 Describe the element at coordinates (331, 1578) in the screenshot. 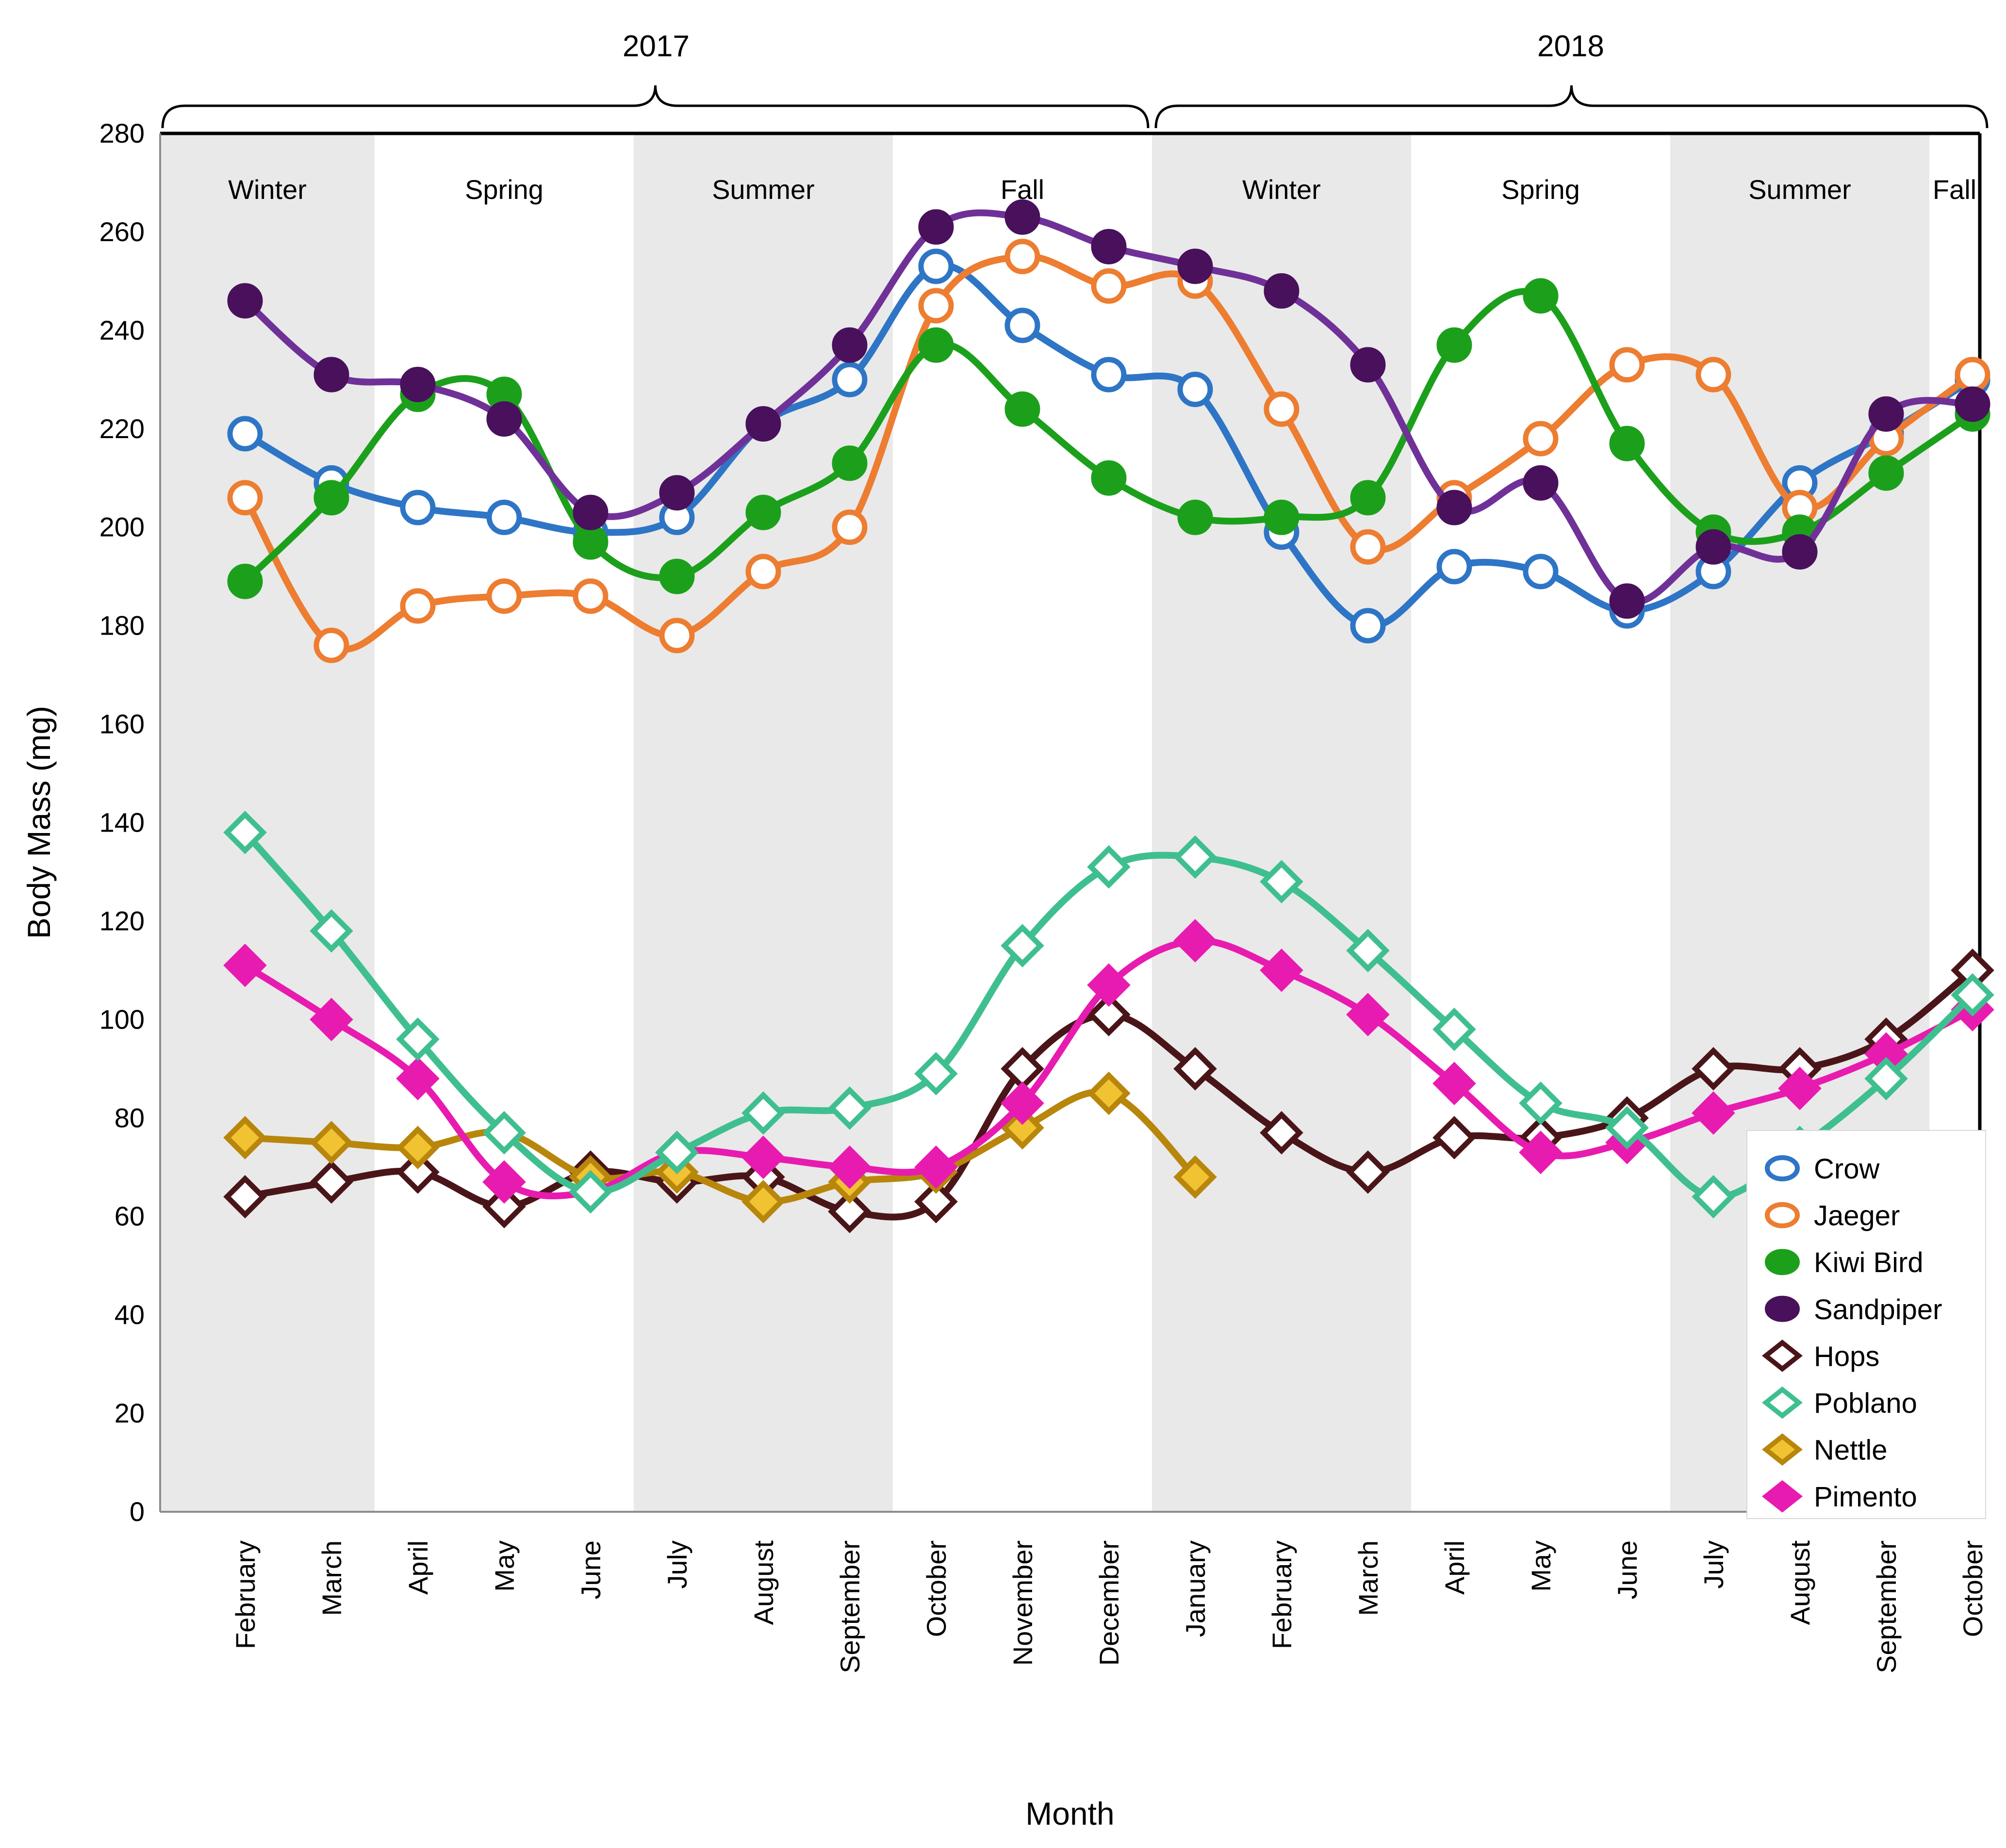

I see `x-tick-label-1: March` at that location.